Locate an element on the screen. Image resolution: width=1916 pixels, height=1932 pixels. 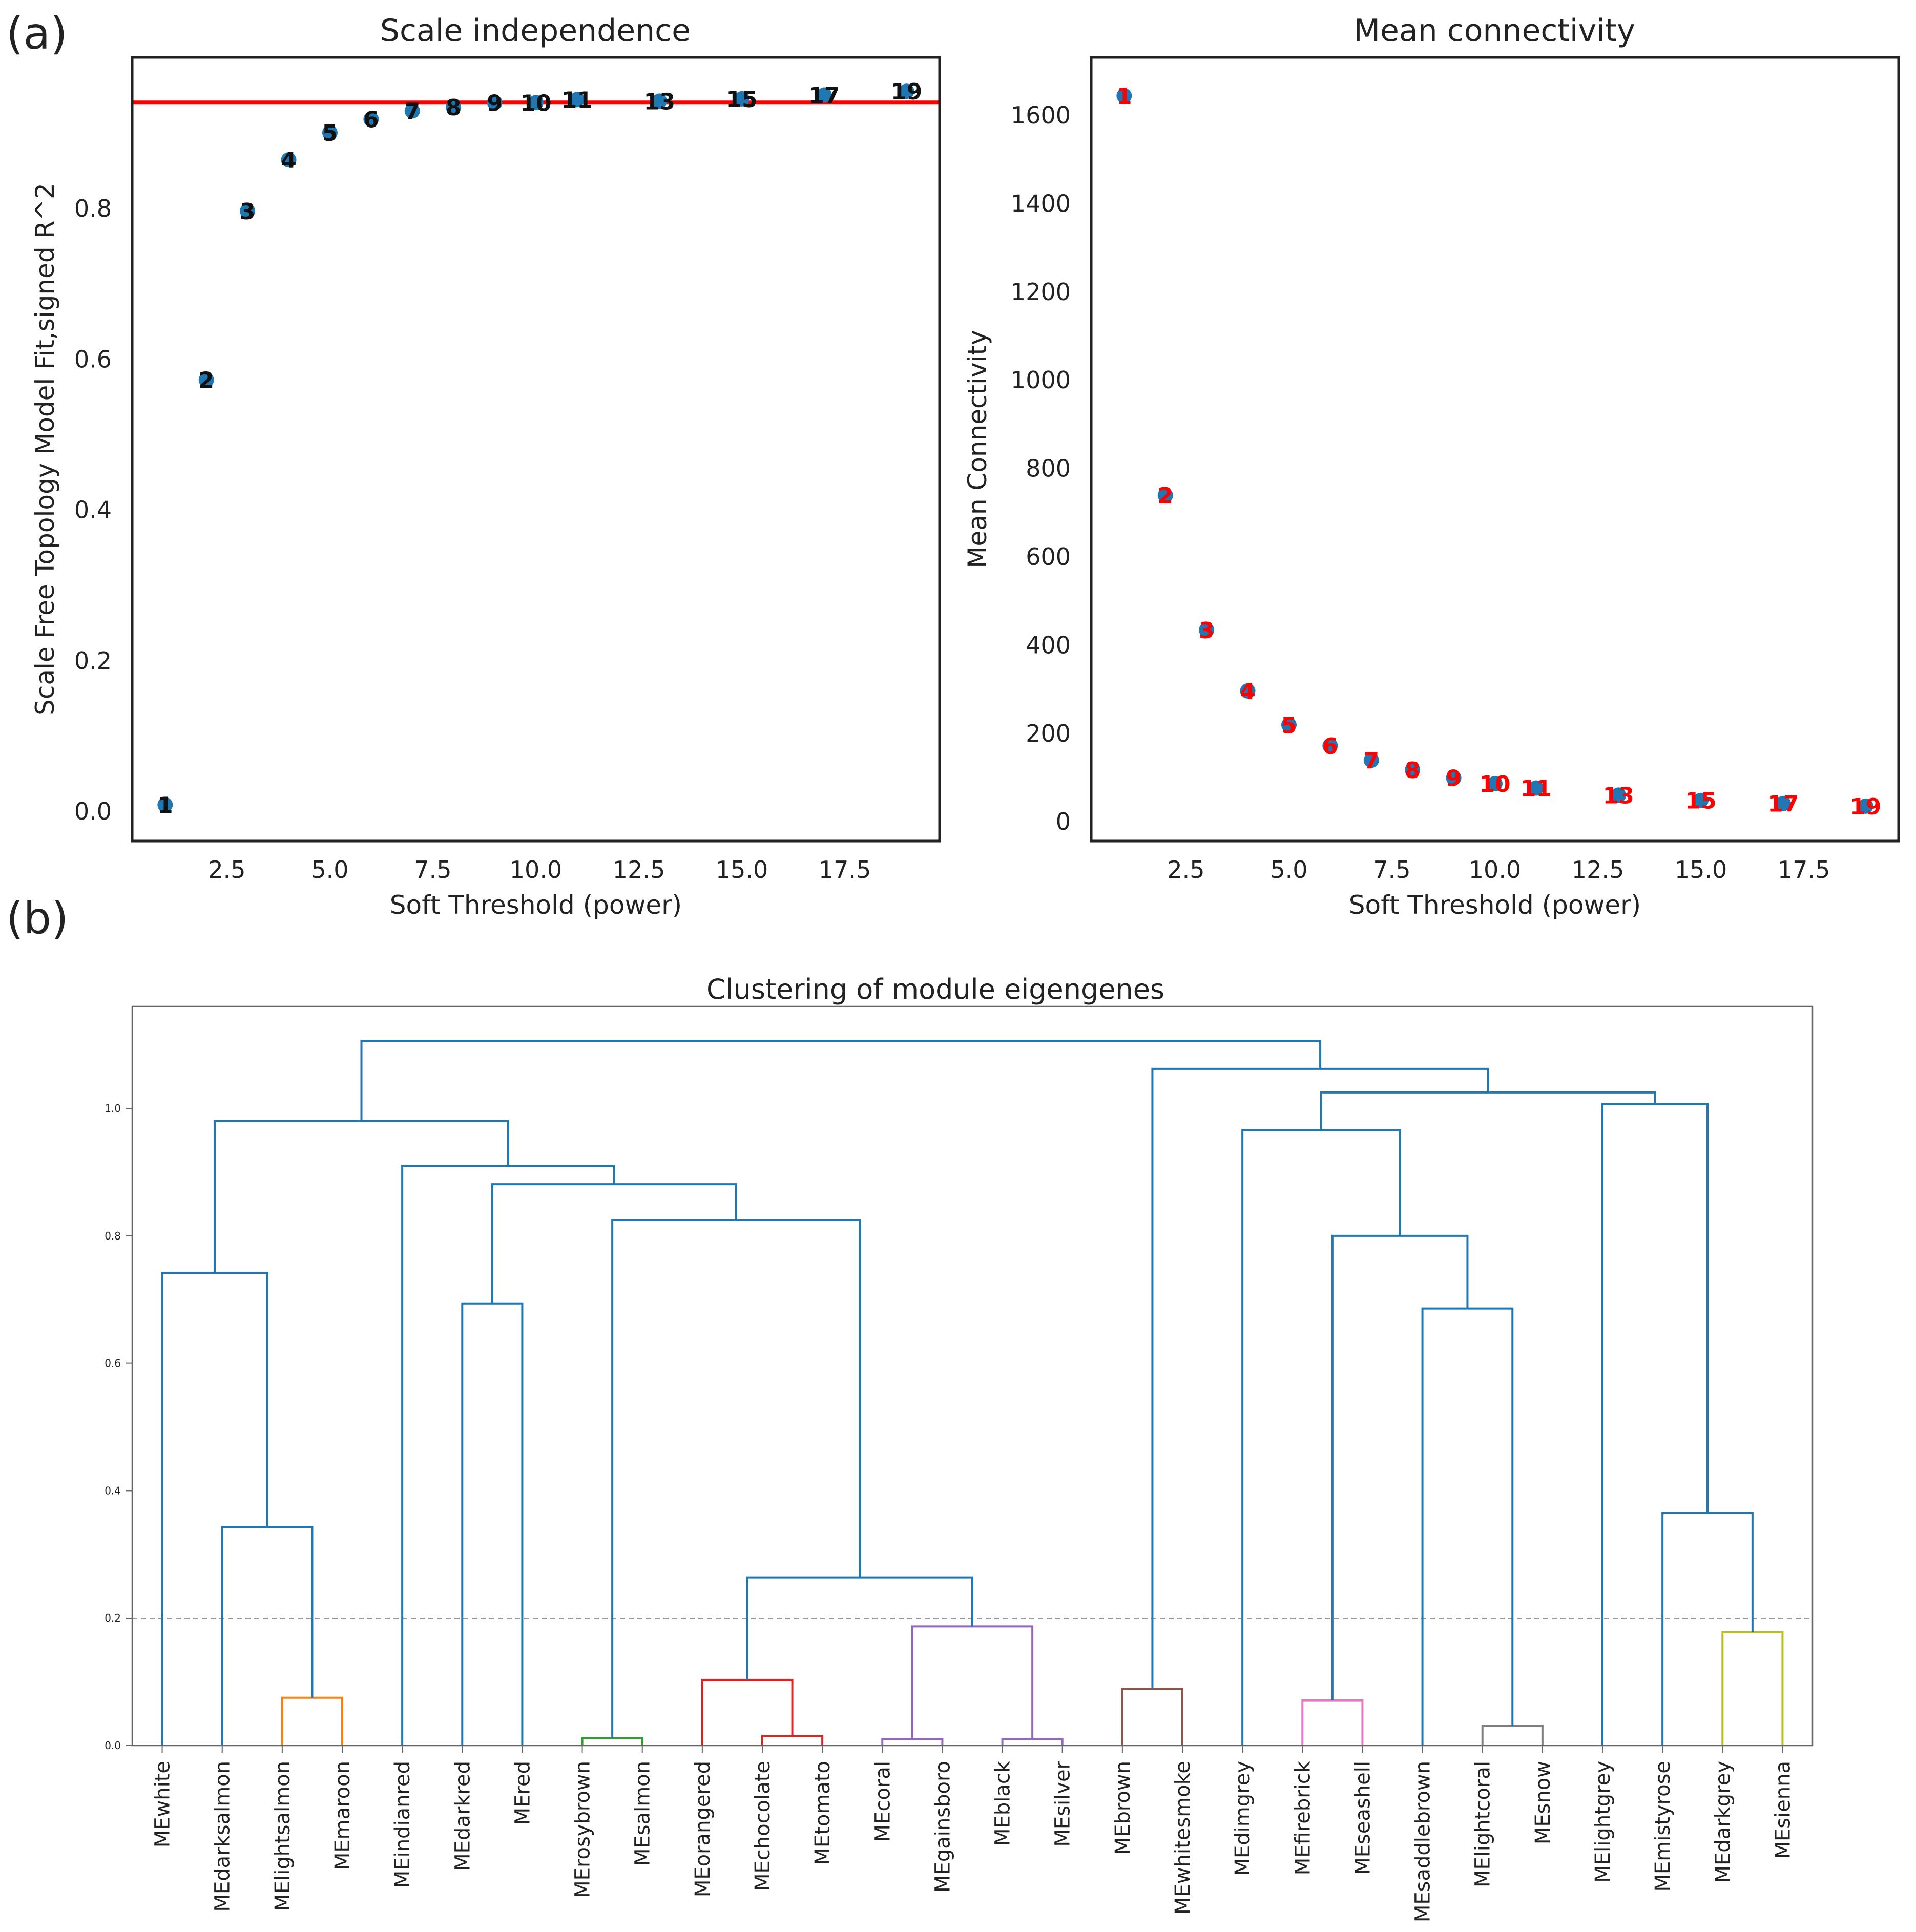
scale-independence-yticks: 0.0 0.2 0.4 0.6 0.8 is located at coordinates (93, 510).